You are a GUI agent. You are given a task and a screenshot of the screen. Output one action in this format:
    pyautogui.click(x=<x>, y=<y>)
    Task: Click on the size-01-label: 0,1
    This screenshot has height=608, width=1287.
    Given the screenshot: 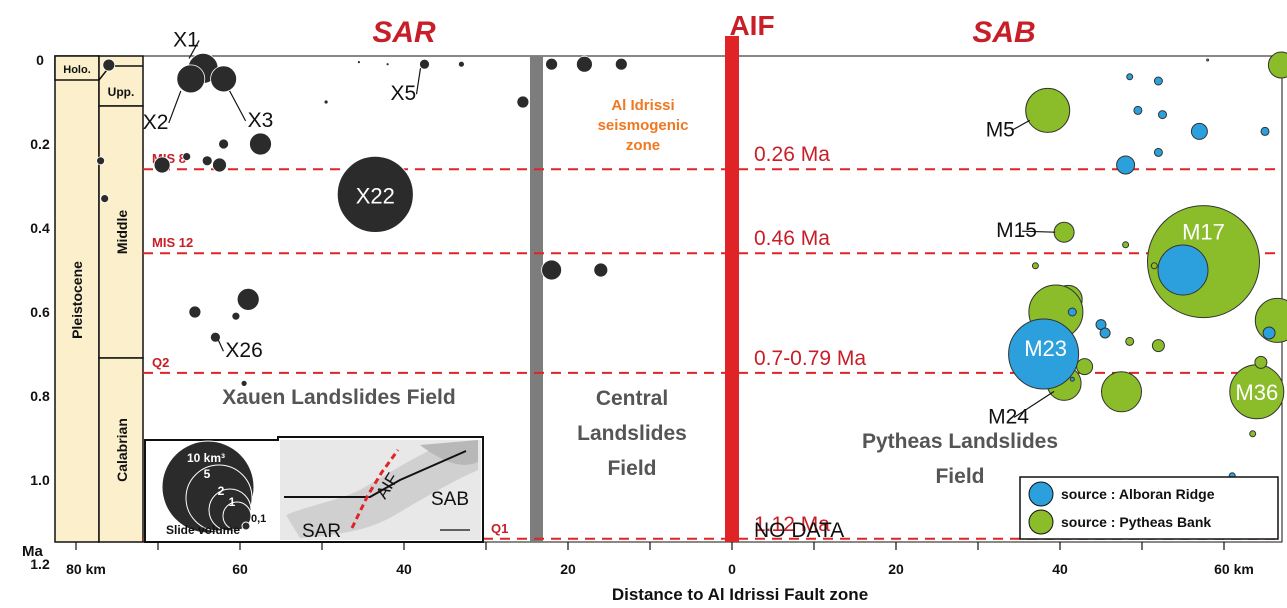 What is the action you would take?
    pyautogui.click(x=258, y=519)
    